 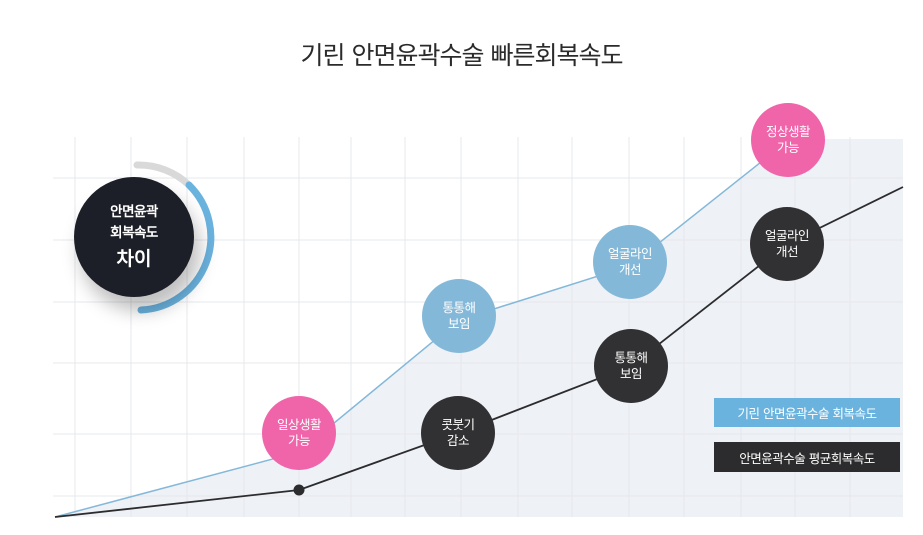 I want to click on average-node-faceline: 얼굴라인 개선, so click(x=787, y=244).